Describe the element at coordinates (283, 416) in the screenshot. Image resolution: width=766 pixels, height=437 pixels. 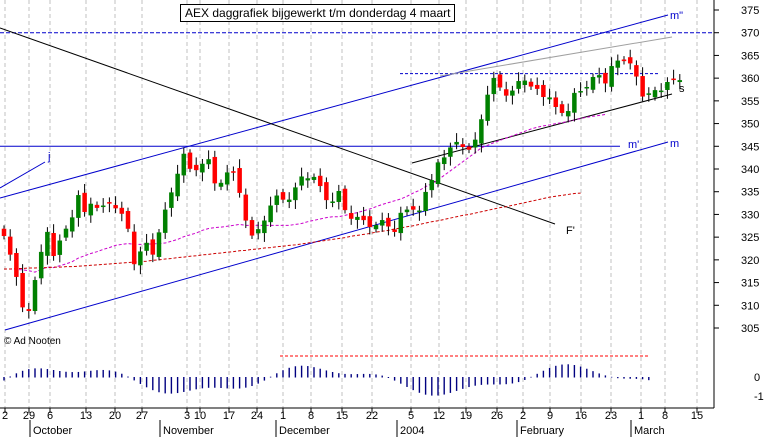
I see `x-tick-label: 1` at that location.